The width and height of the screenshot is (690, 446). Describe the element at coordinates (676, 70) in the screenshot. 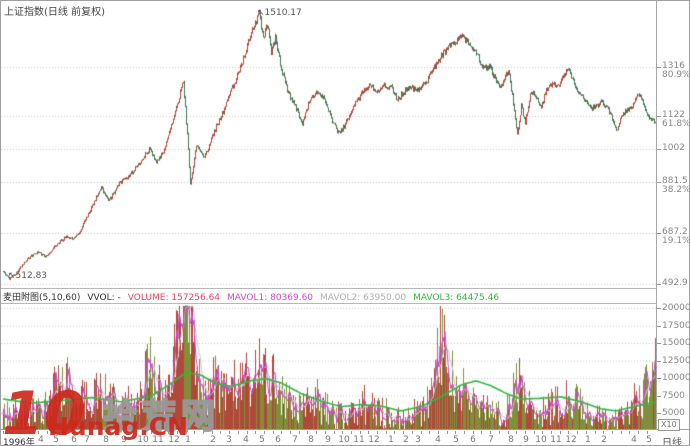

I see `price-level-label: 1316 80.9%` at that location.